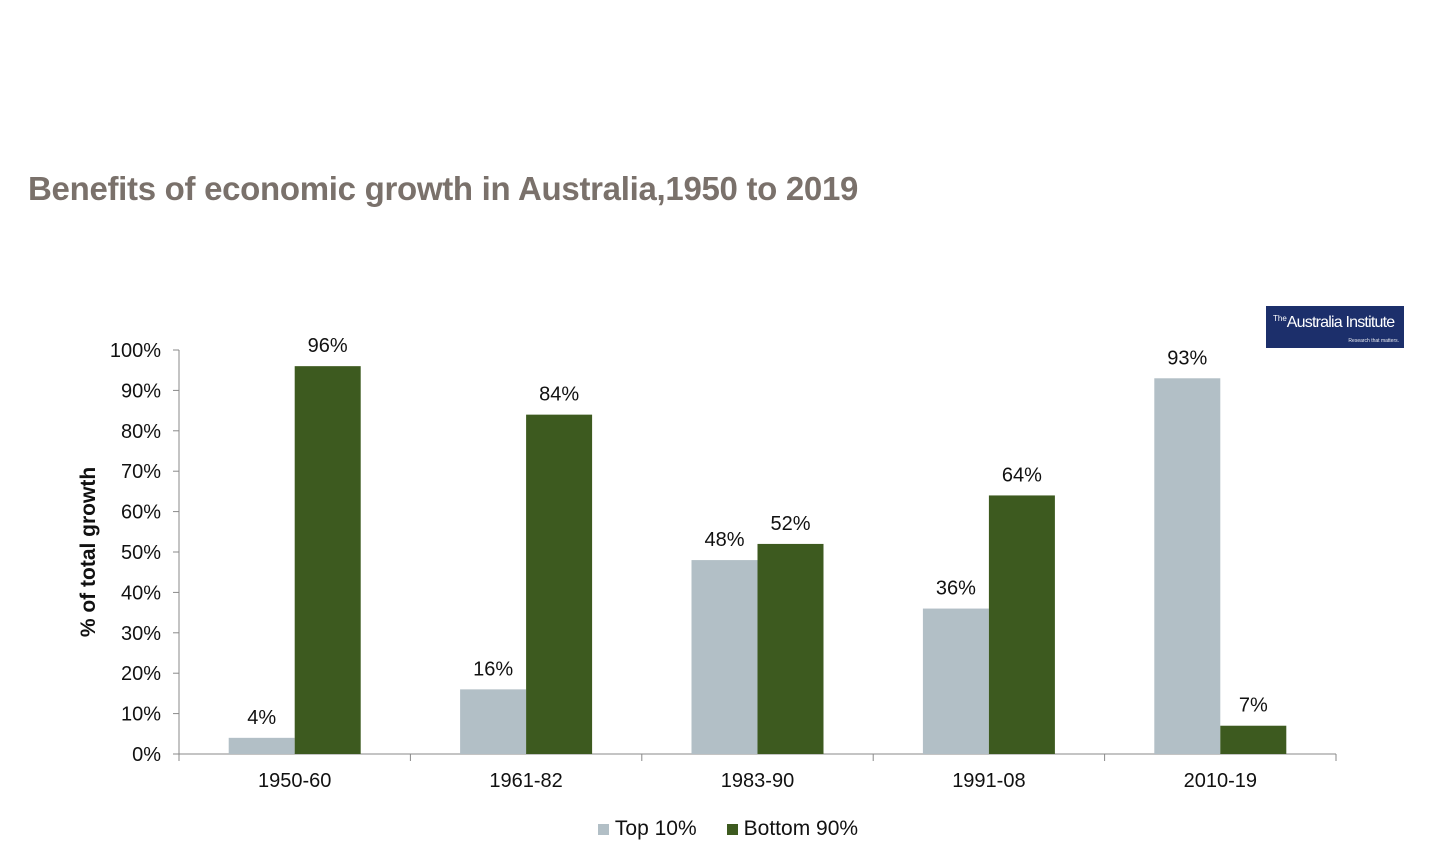 This screenshot has height=862, width=1456. What do you see at coordinates (1220, 781) in the screenshot?
I see `x-tick-label: 2010-19` at bounding box center [1220, 781].